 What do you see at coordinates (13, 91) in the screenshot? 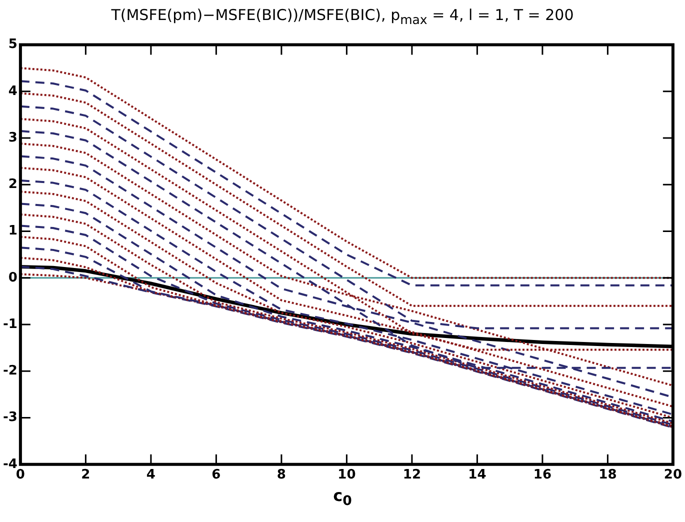
I see `y-tick-label: 4` at bounding box center [13, 91].